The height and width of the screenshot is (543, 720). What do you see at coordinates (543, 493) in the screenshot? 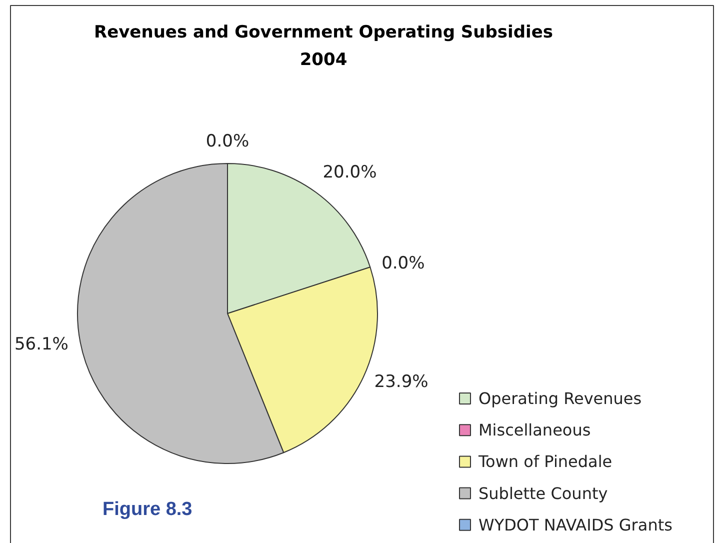
I see `legend-label: Sublette County` at bounding box center [543, 493].